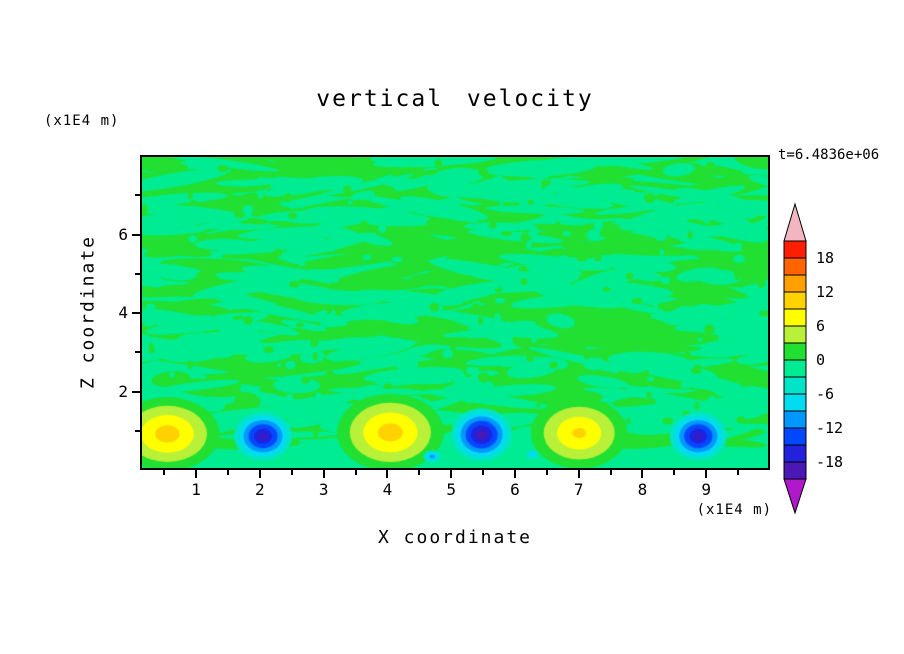 Image resolution: width=904 pixels, height=654 pixels. Describe the element at coordinates (451, 489) in the screenshot. I see `x-tick-label: 5` at that location.